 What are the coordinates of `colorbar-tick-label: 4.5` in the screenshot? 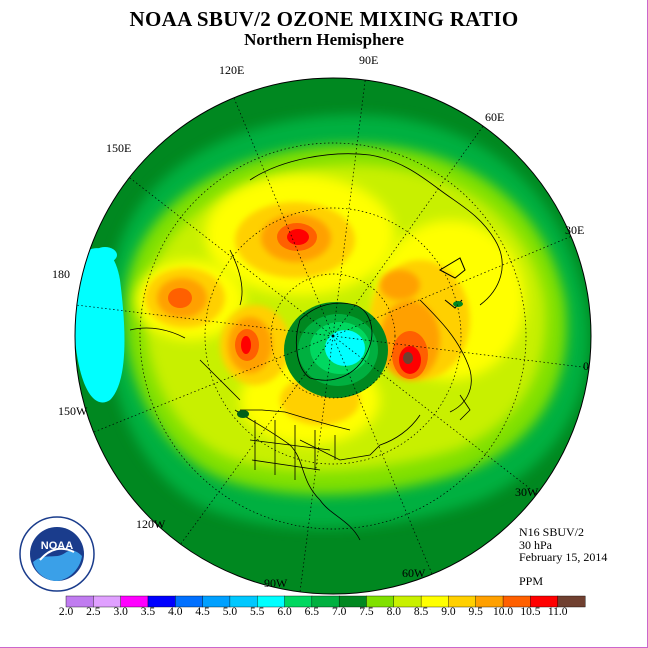 It's located at (202, 612).